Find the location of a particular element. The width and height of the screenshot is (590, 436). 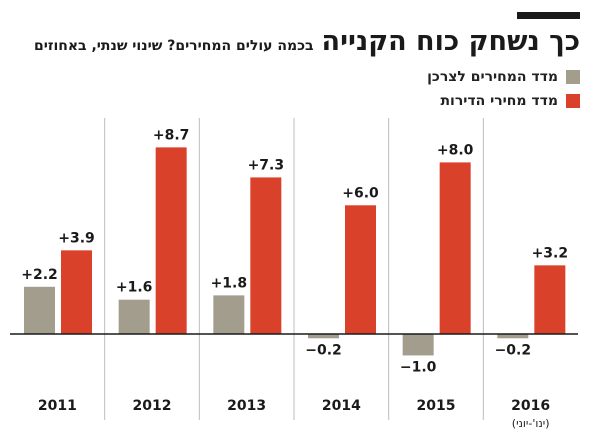

legend-label-consumer: מדד המחירים לצרכן is located at coordinates (492, 77).